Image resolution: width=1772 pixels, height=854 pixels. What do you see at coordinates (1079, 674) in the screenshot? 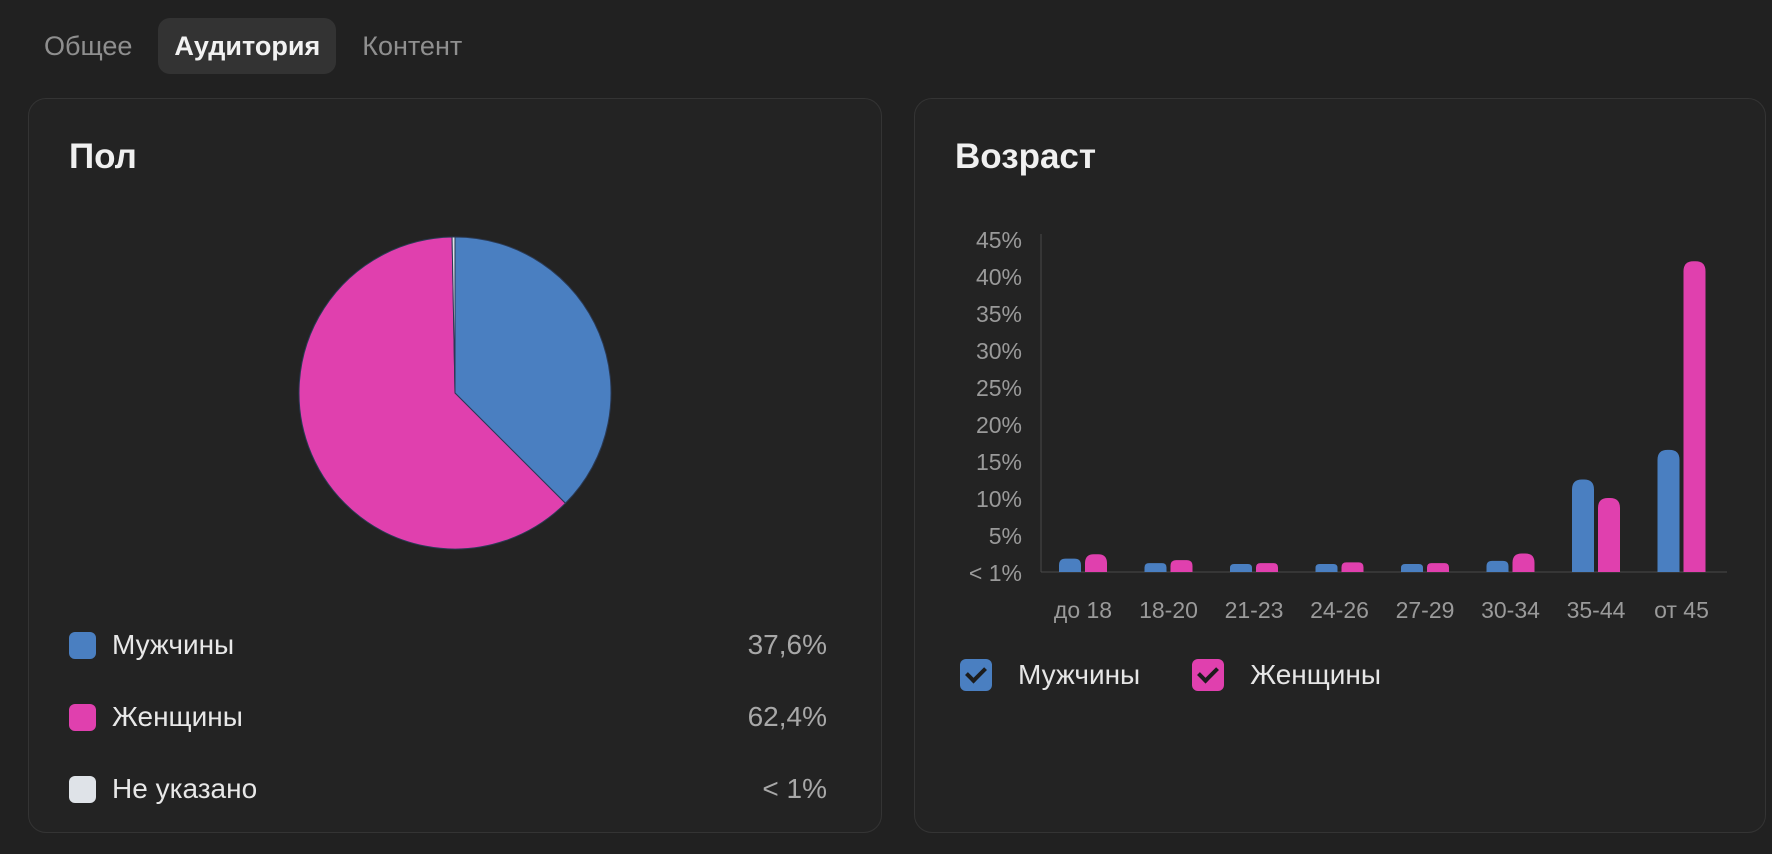
I see `legend-label-male: Мужчины` at bounding box center [1079, 674].